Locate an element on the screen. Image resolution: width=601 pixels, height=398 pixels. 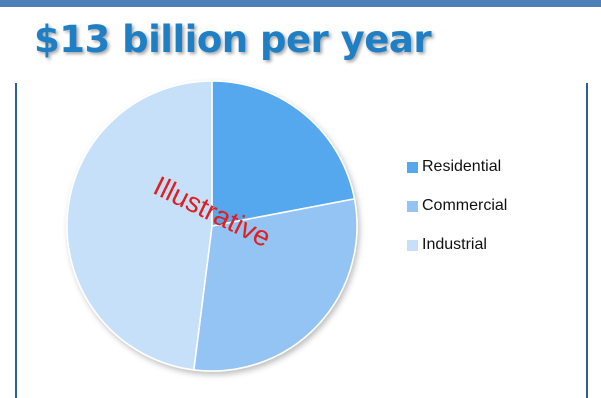
legend-label: Industrial is located at coordinates (454, 244).